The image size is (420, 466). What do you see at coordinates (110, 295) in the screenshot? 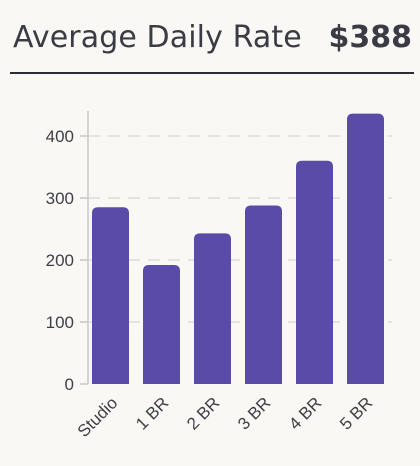
I see `bar-studio` at bounding box center [110, 295].